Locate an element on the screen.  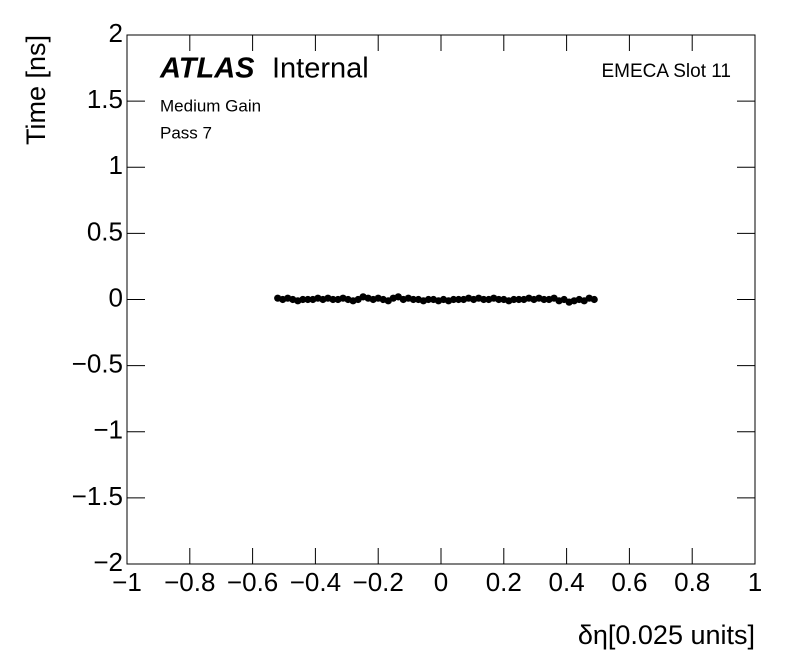
atlas-label: ATLAS is located at coordinates (207, 69).